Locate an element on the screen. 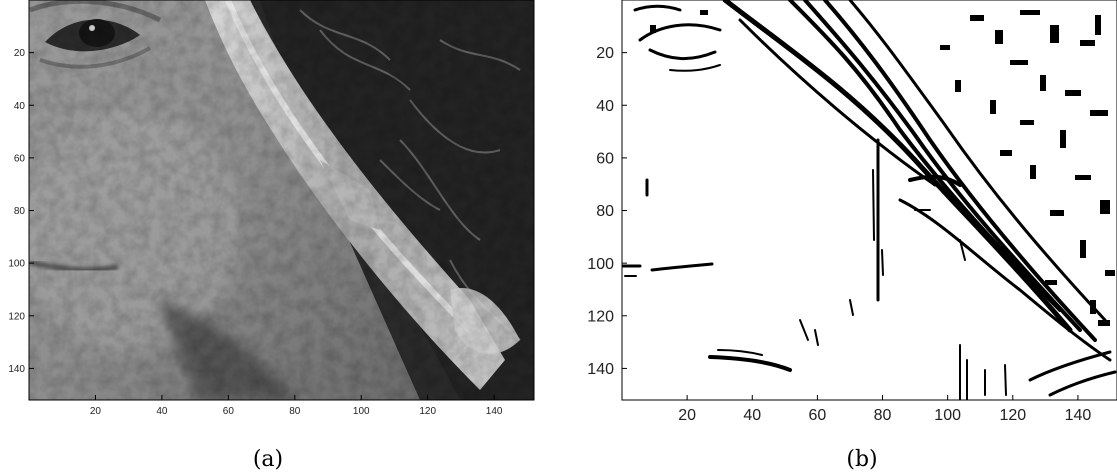 Image resolution: width=1117 pixels, height=474 pixels. caption-a: (a) is located at coordinates (268, 459).